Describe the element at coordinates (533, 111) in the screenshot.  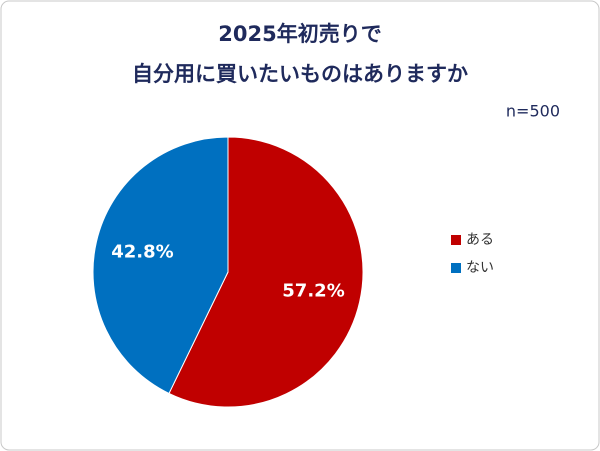
I see `chart-subtitle: n=500` at that location.